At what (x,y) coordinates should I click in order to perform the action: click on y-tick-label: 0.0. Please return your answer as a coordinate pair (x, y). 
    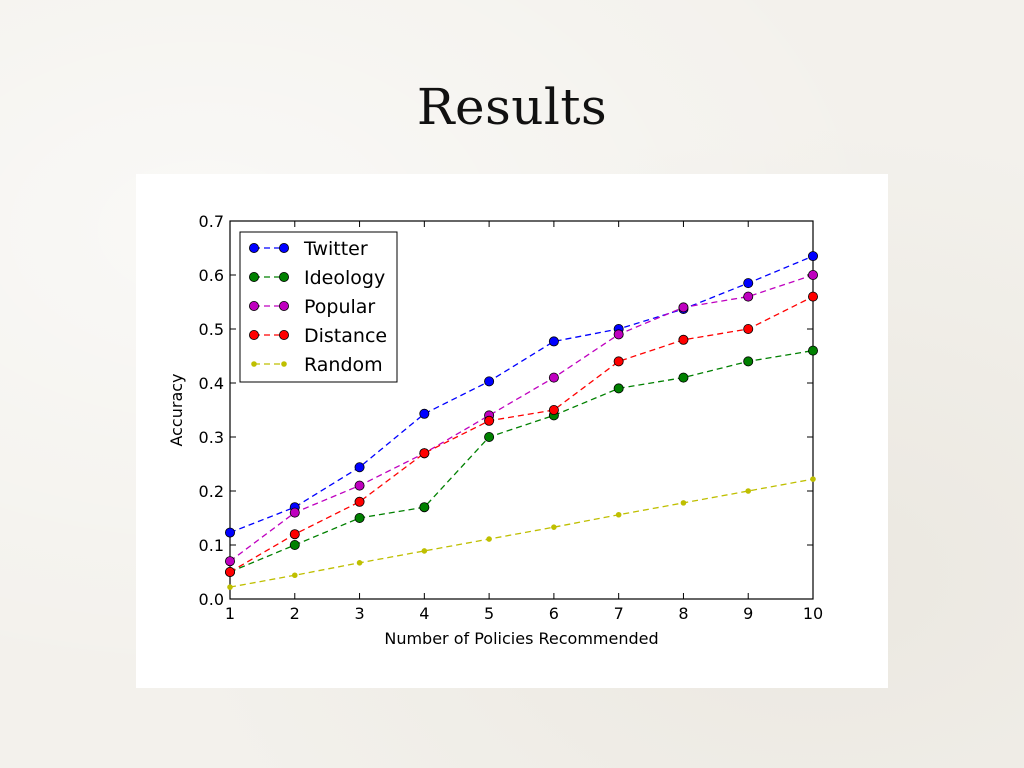
    Looking at the image, I should click on (211, 599).